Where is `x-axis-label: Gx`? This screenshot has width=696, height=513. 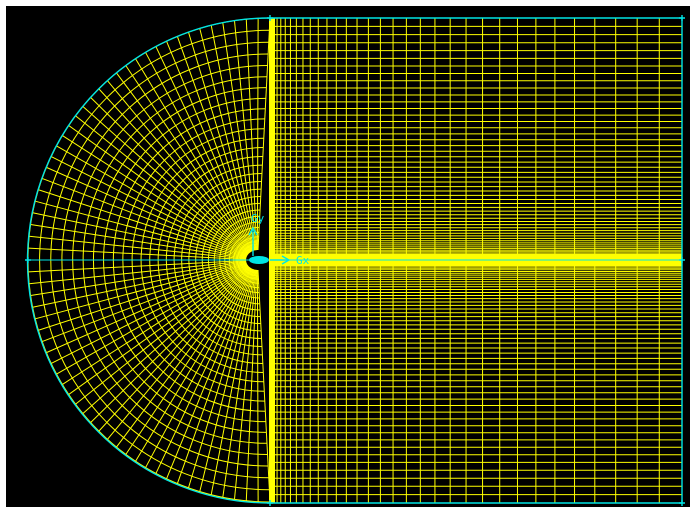 x-axis-label: Gx is located at coordinates (303, 260).